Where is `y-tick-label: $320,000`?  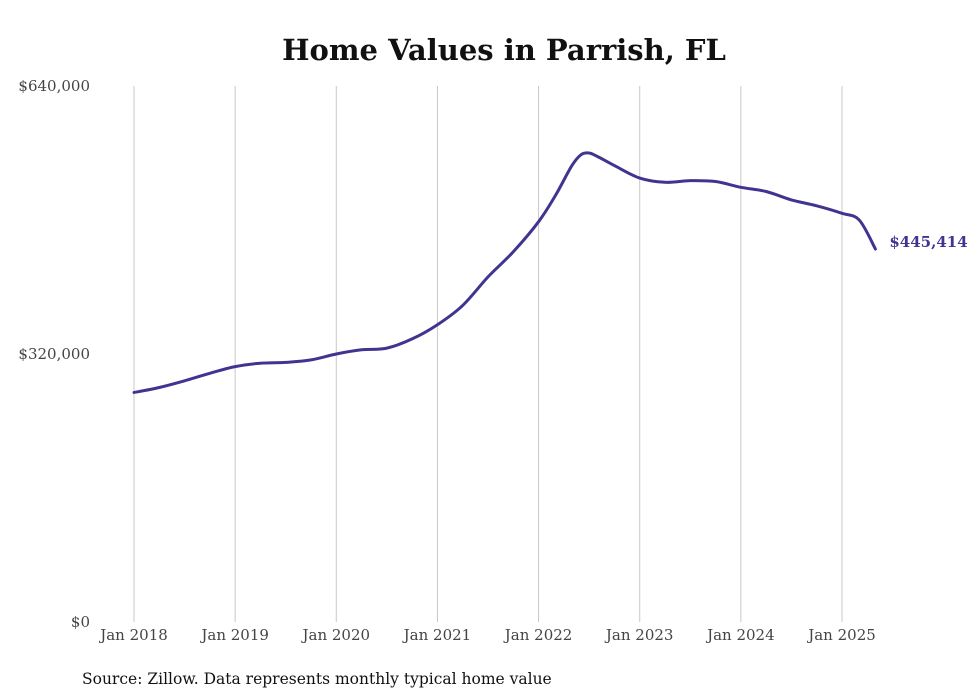 y-tick-label: $320,000 is located at coordinates (54, 354).